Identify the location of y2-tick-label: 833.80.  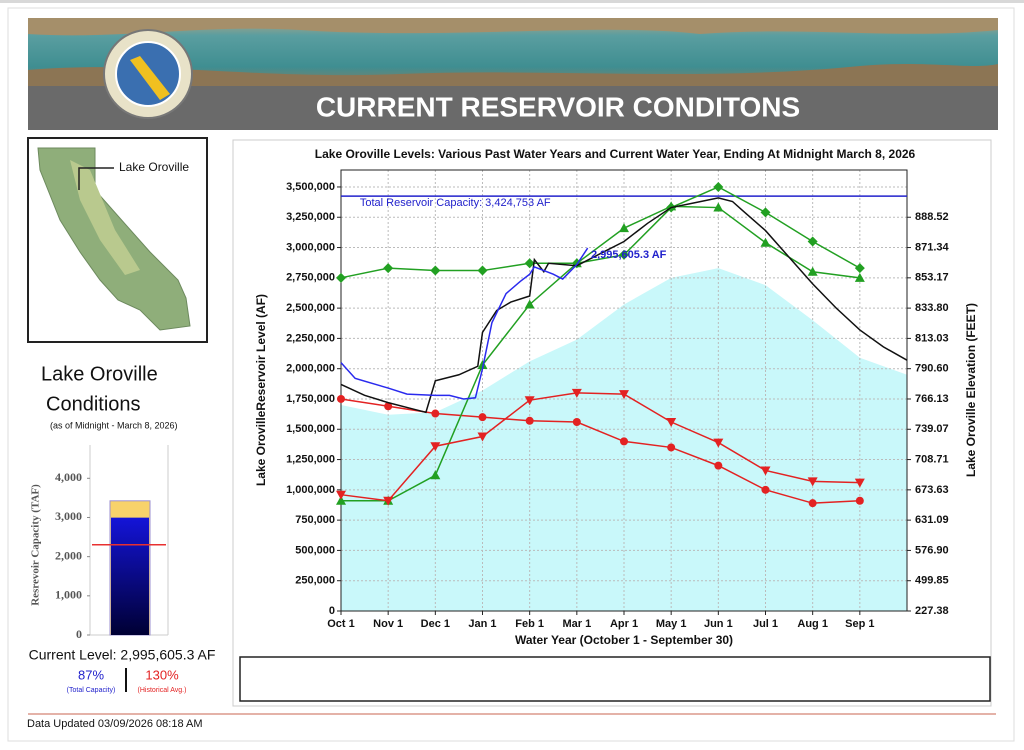
(932, 308).